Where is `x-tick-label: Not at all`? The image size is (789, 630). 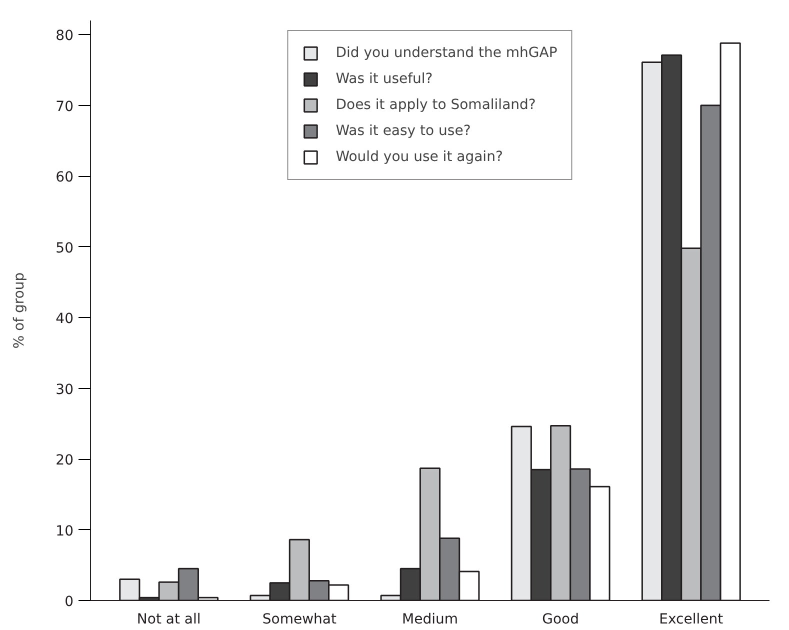 x-tick-label: Not at all is located at coordinates (168, 620).